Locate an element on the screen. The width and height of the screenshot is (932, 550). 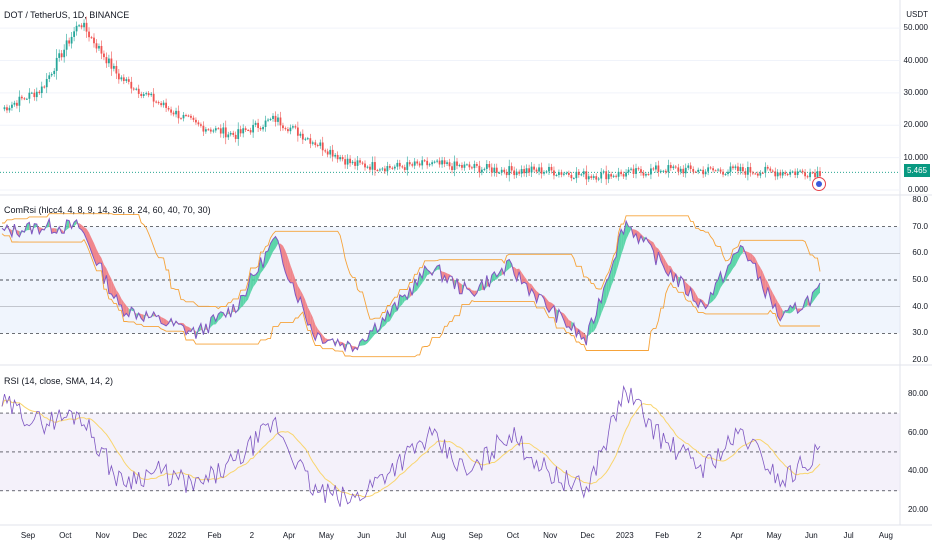
country-flag-icon is located at coordinates (819, 184).